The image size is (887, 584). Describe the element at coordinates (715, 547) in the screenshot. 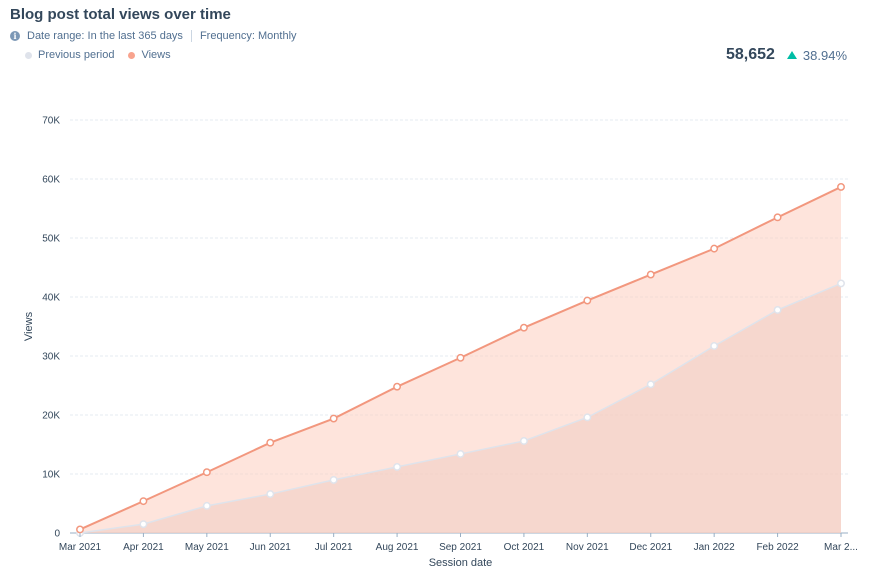

I see `x-tick-label: Jan 2022` at that location.